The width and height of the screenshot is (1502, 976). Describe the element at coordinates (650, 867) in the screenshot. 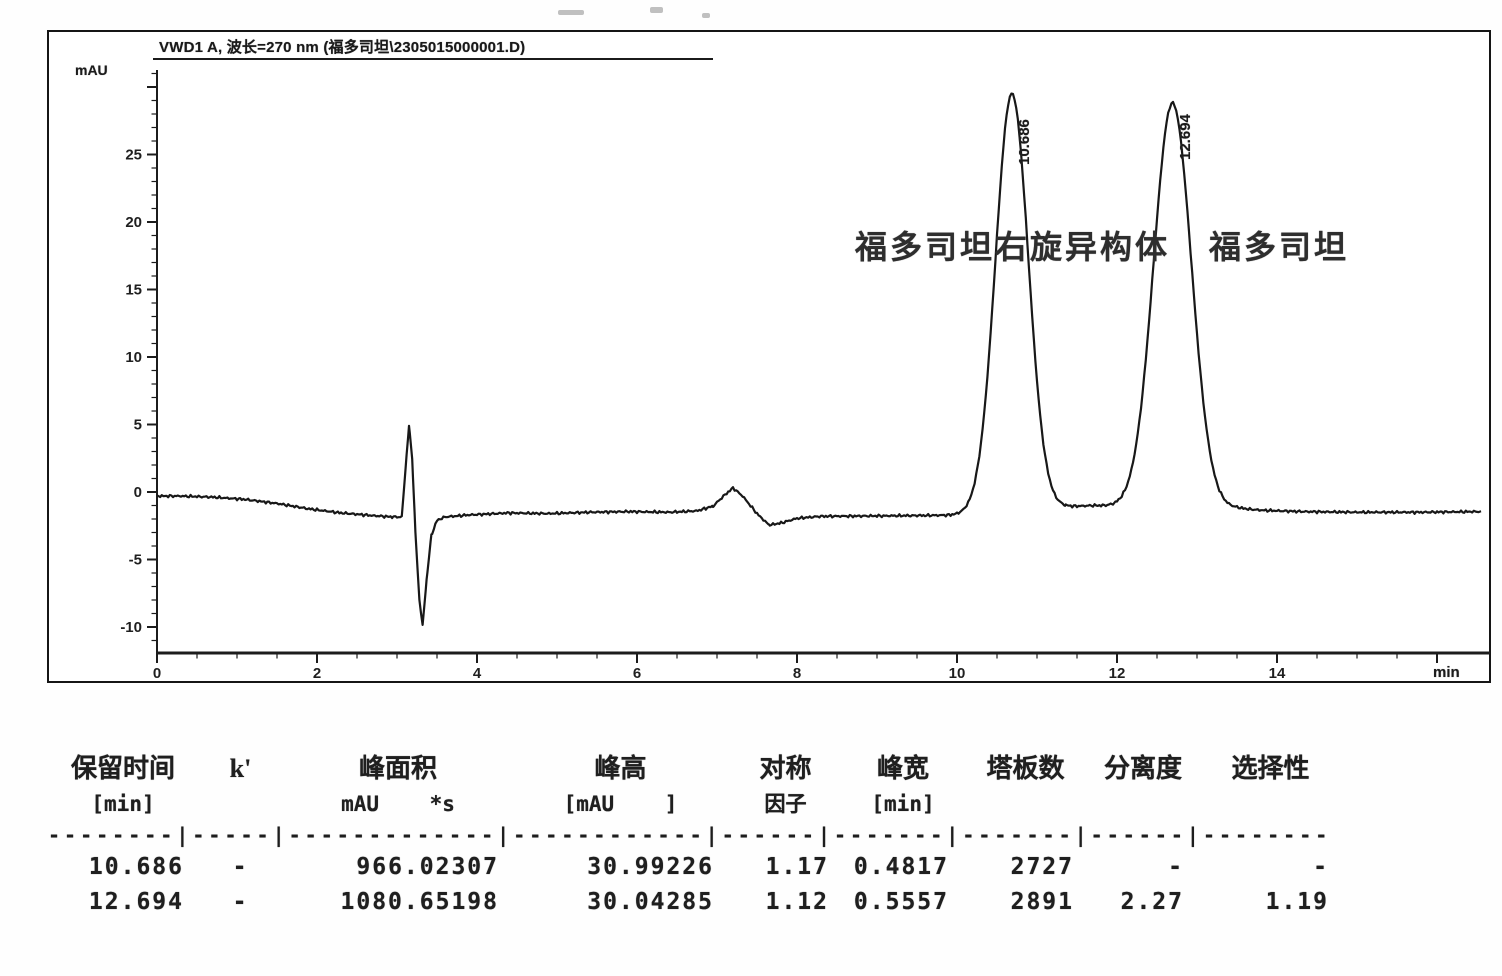

I see `cell-peak-height-row1: 30.99226` at that location.